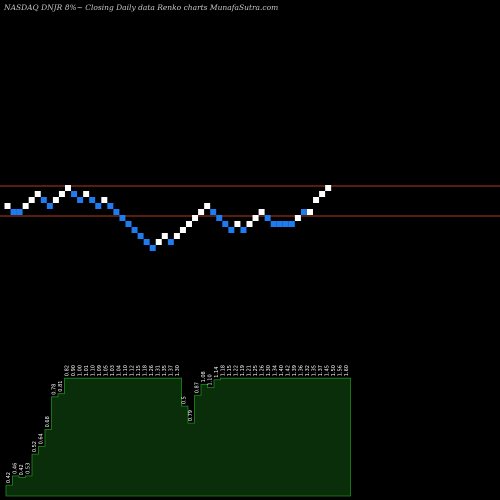 Image resolution: width=500 pixels, height=500 pixels. What do you see at coordinates (42, 438) in the screenshot?
I see `volume-label: 0.64` at bounding box center [42, 438].